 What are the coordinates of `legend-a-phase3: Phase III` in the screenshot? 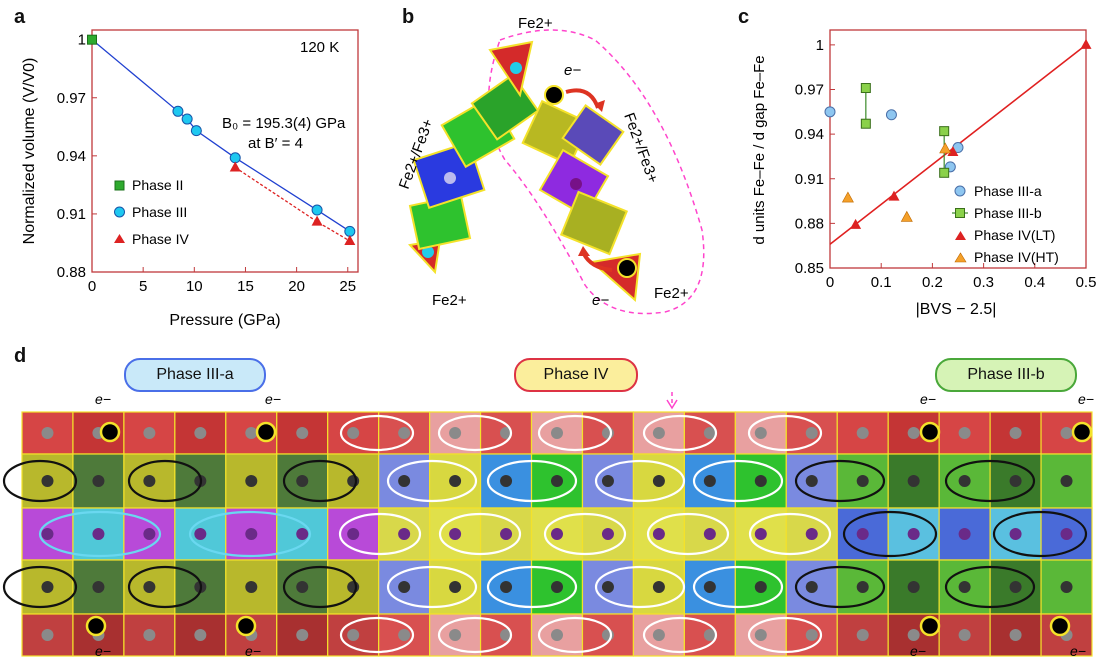 It's located at (159, 212).